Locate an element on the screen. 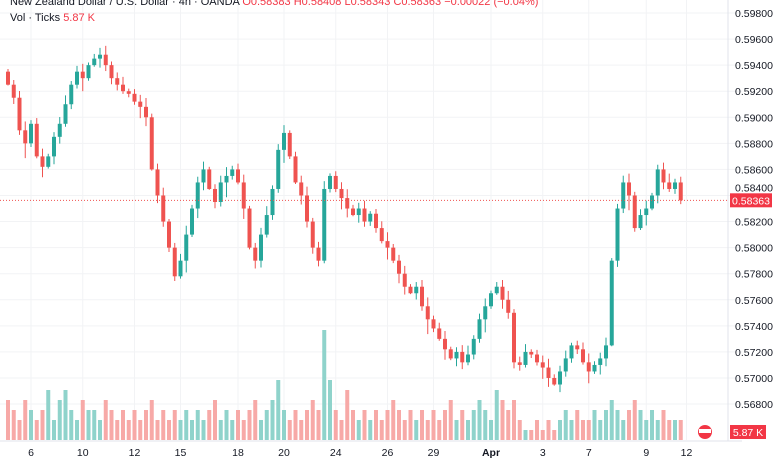 The width and height of the screenshot is (780, 470). ohlc-high: H0.58408 is located at coordinates (317, 4).